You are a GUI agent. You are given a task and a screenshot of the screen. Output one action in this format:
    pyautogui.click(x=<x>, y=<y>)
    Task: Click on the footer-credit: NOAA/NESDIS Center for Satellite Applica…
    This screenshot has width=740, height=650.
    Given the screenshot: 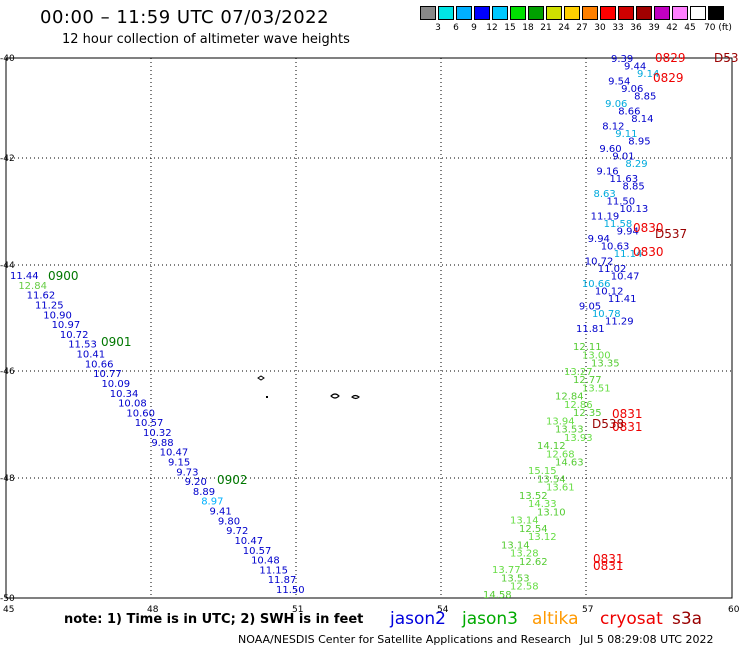 What is the action you would take?
    pyautogui.click(x=405, y=639)
    